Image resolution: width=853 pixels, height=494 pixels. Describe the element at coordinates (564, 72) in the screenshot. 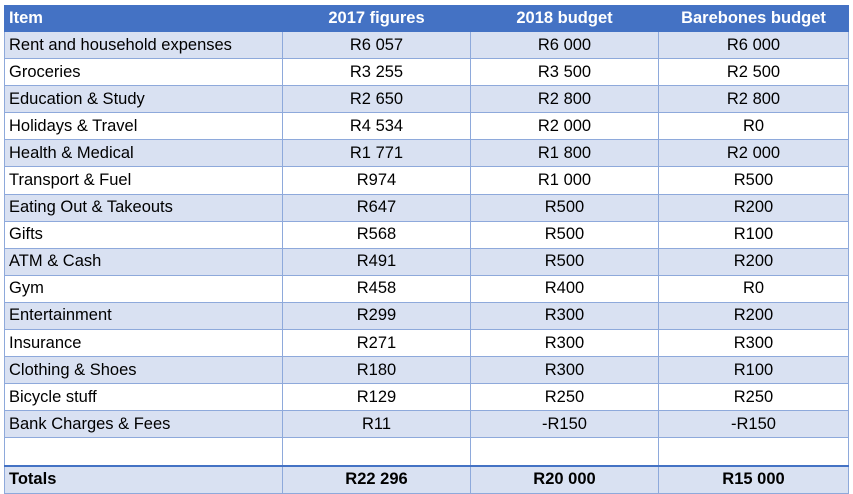

I see `row-2018-value: R3 500` at that location.